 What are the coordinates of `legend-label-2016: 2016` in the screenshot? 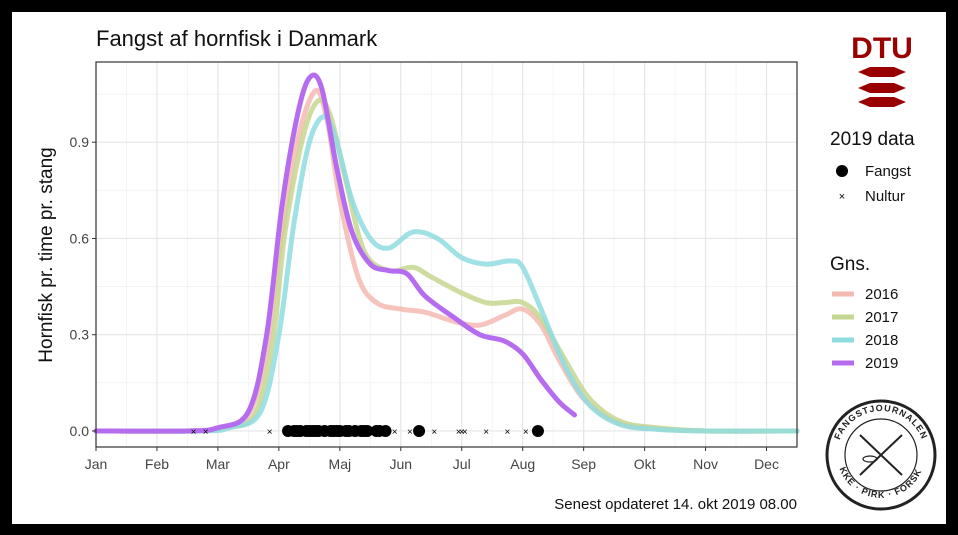 It's located at (881, 294).